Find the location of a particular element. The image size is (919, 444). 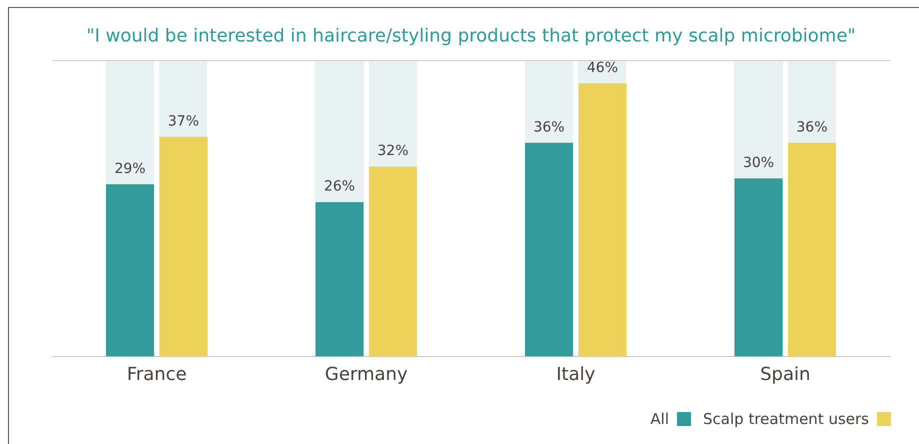

chart-title: "I would be interested in haircare/styling products that protect my scalp microbiome" is located at coordinates (471, 35).